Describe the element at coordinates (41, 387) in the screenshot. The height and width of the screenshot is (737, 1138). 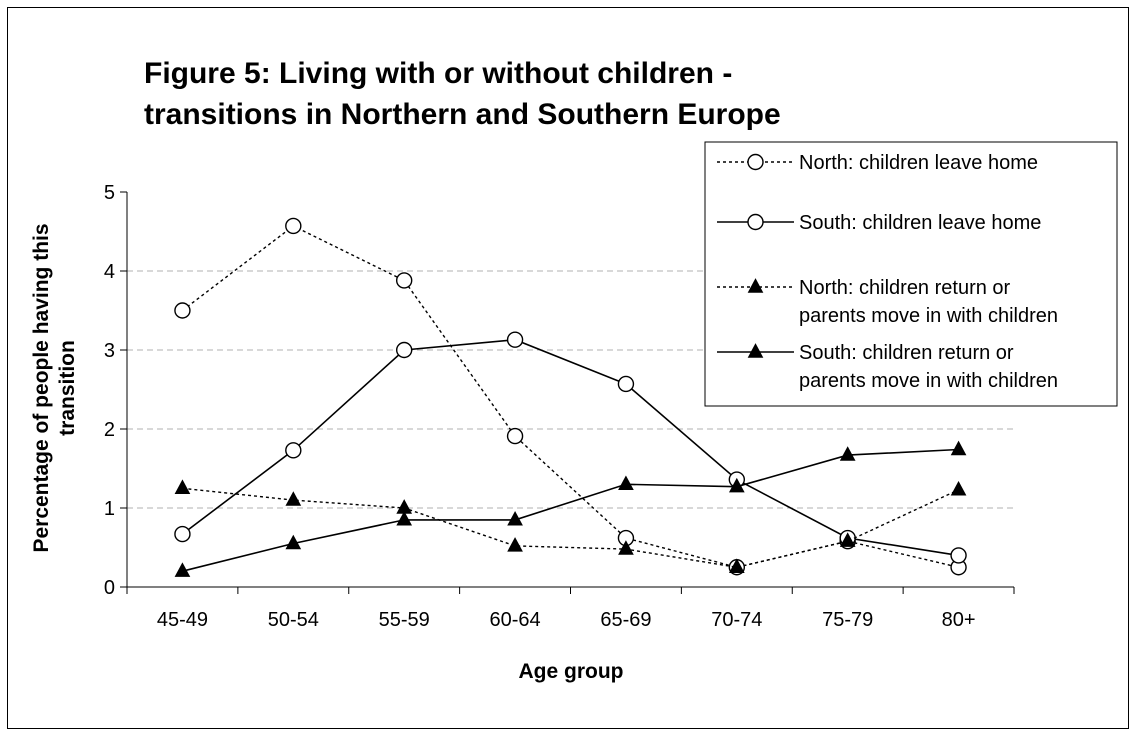
I see `y-axis-title-line-1: Percentage of people having this` at that location.